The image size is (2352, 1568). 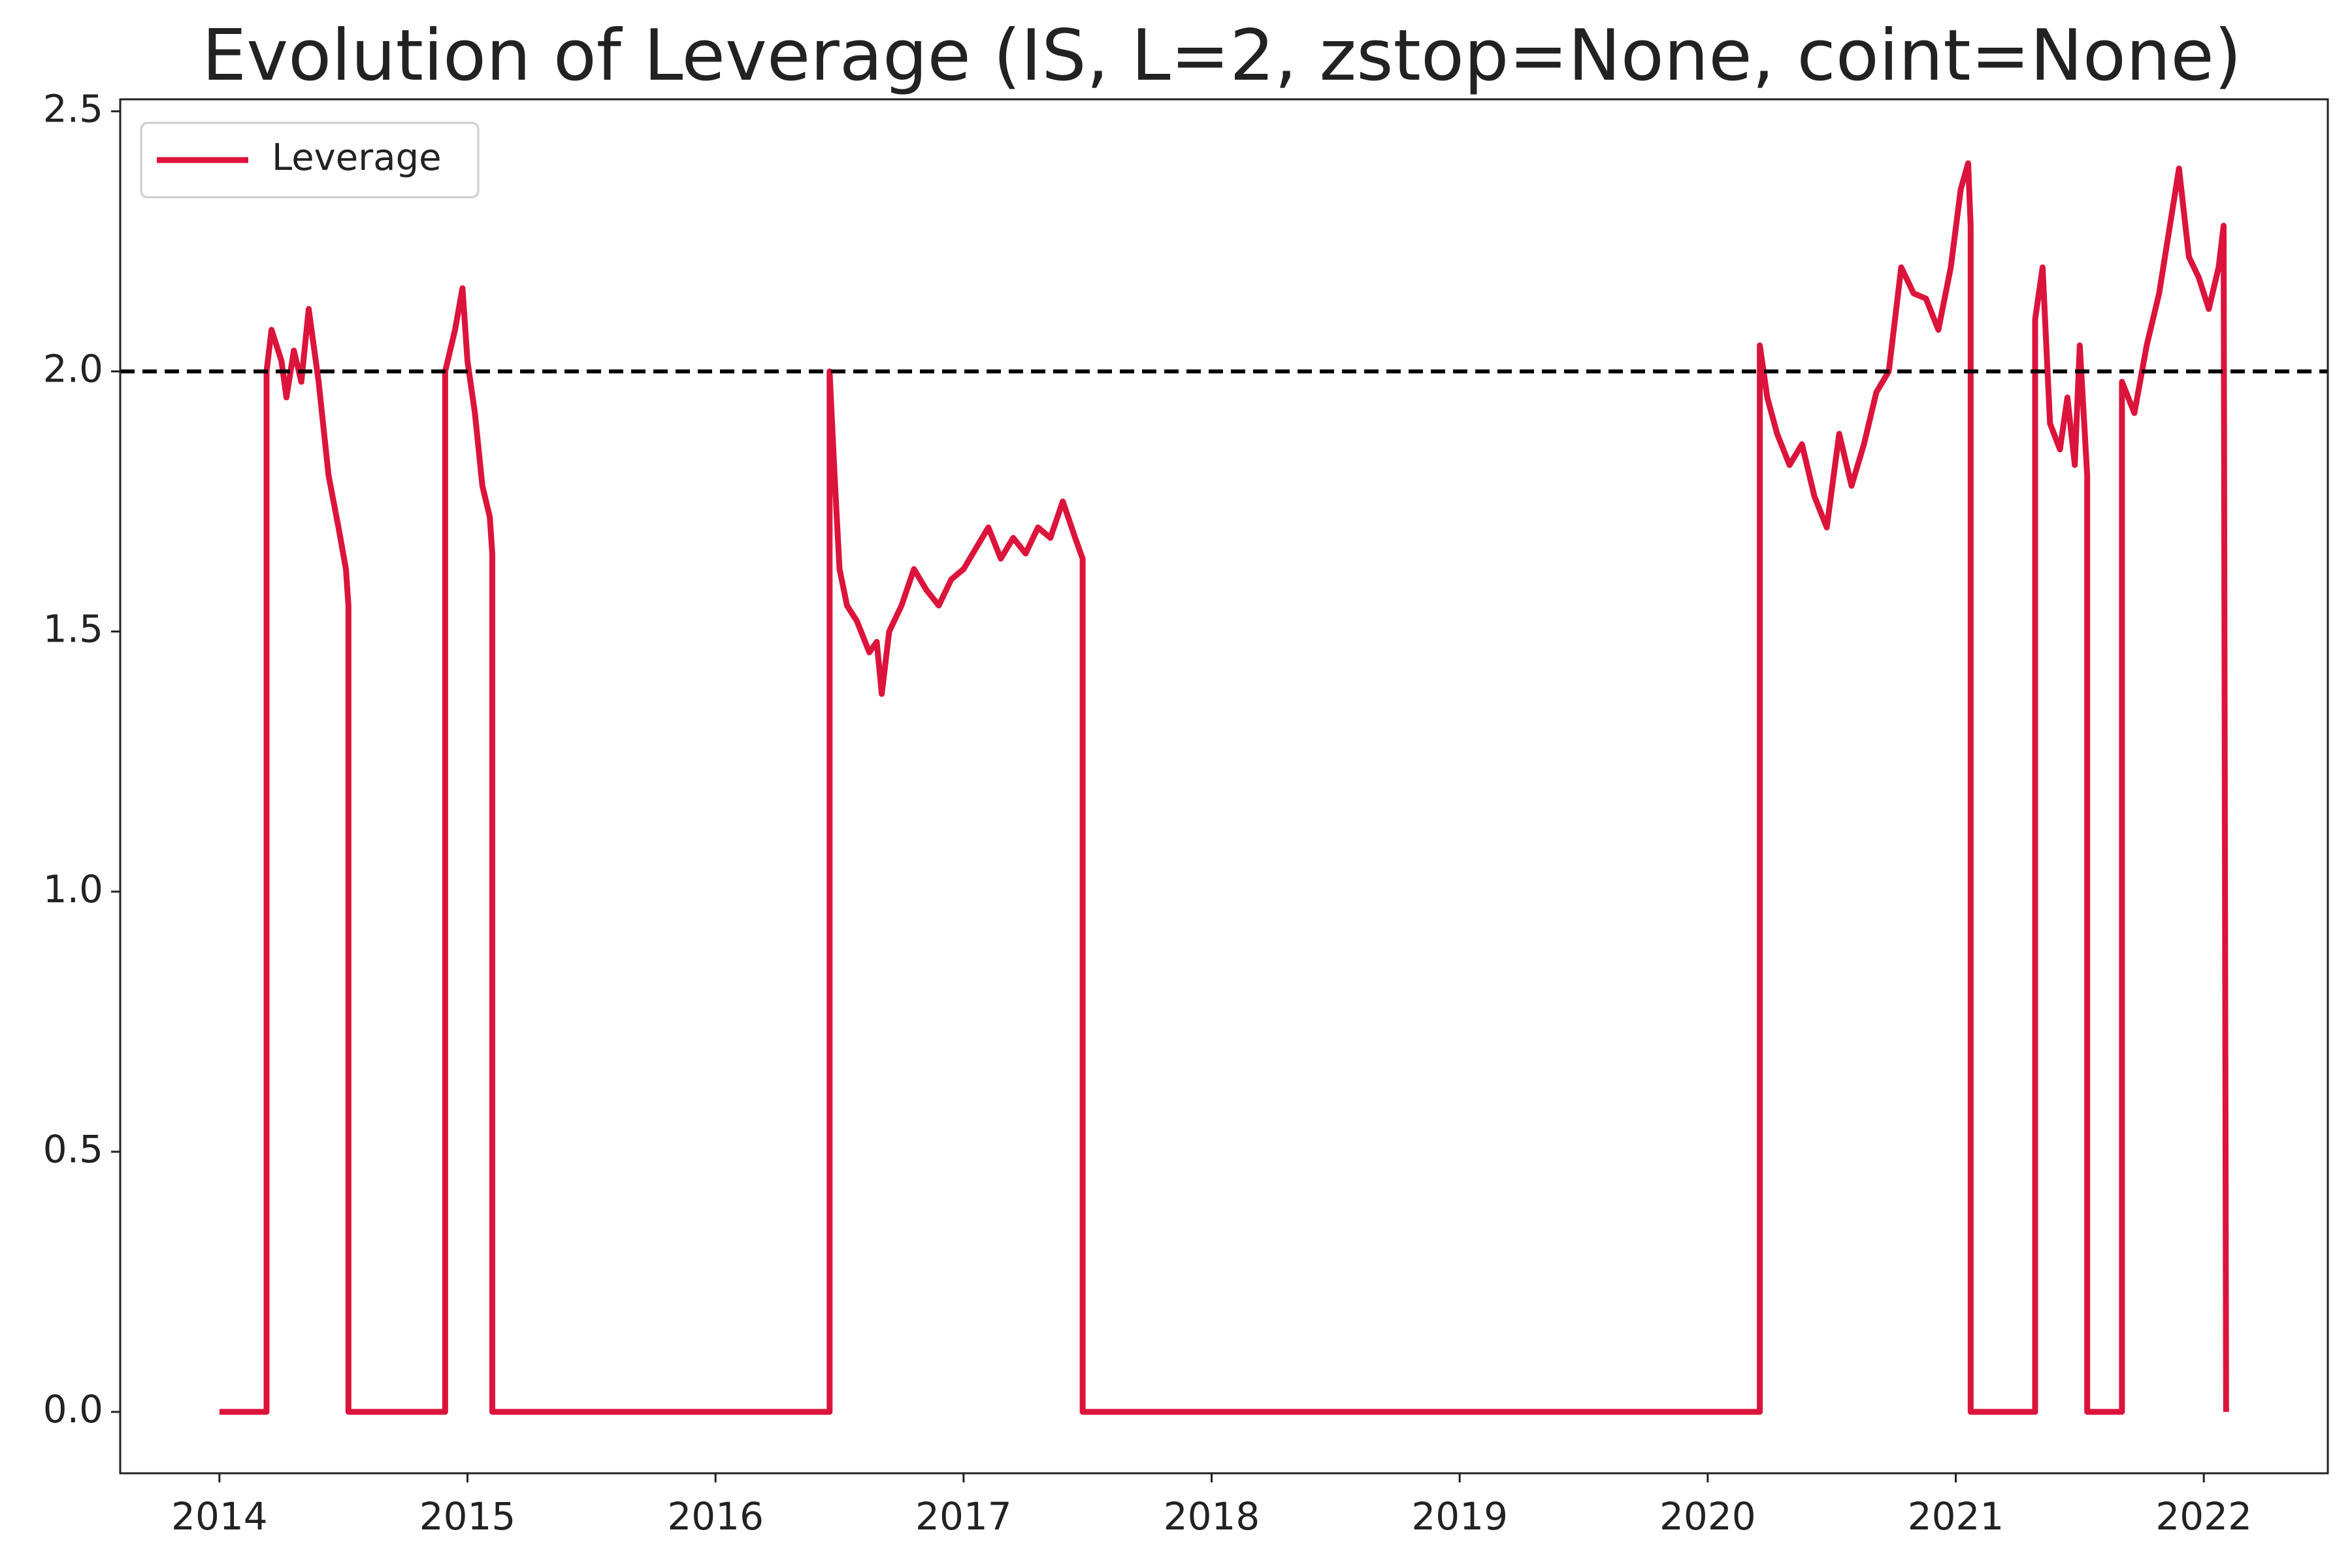 What do you see at coordinates (73, 889) in the screenshot?
I see `y-tick-label: 1.0` at bounding box center [73, 889].